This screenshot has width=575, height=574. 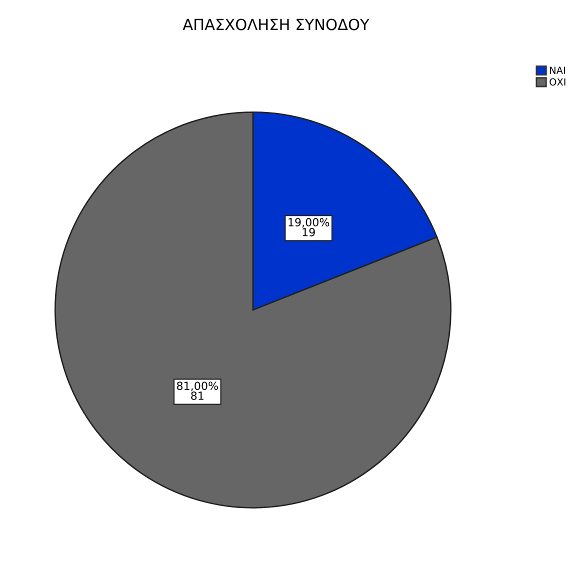 What do you see at coordinates (558, 82) in the screenshot?
I see `legend-label: ΟΧΙ` at bounding box center [558, 82].